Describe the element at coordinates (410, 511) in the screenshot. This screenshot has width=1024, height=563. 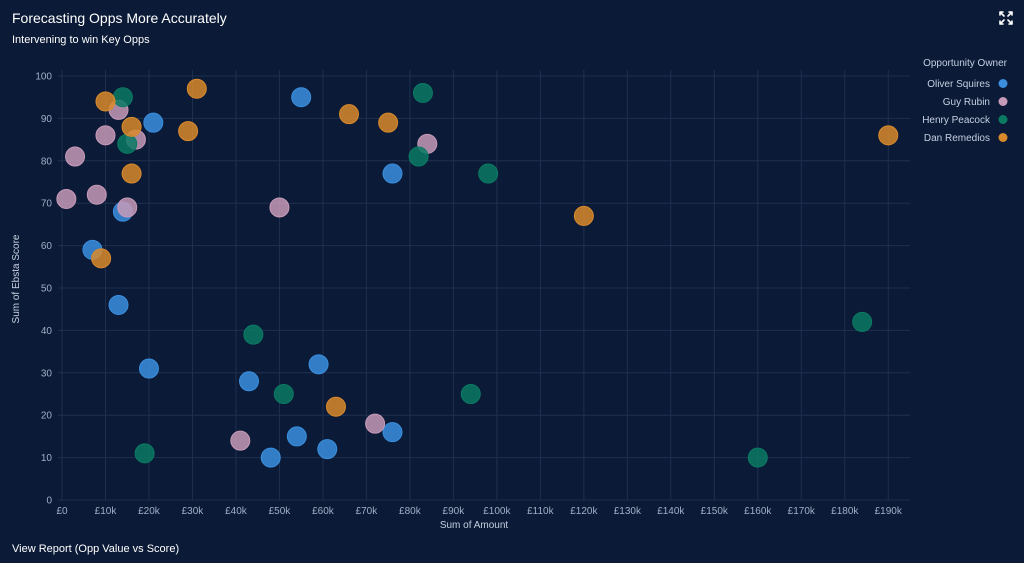
I see `x-tick-label: £80k` at that location.